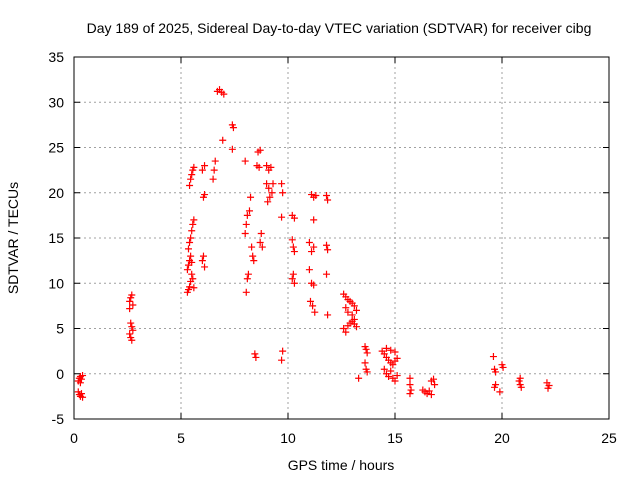 The image size is (640, 480). I want to click on x-tick-label: 10, so click(288, 438).